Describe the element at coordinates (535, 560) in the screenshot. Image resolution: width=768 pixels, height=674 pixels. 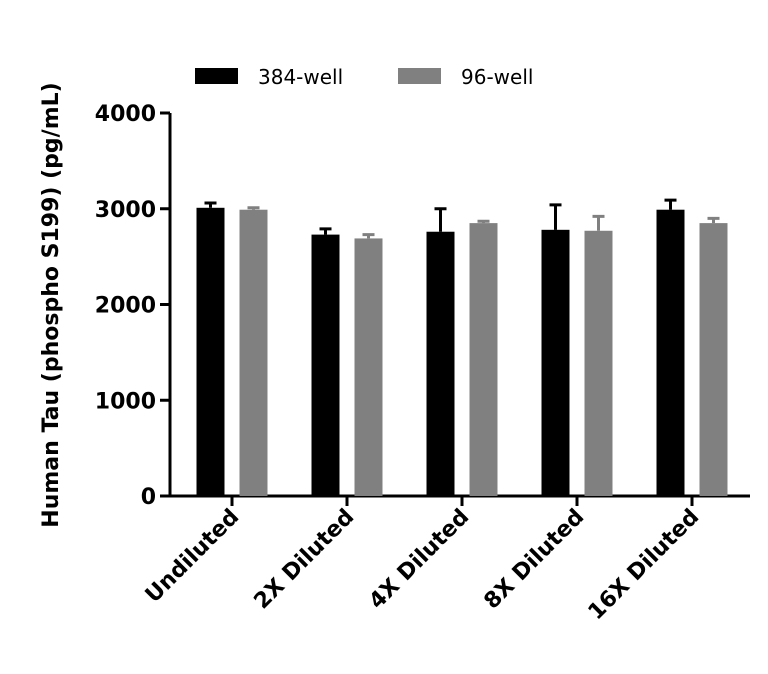
I see `x-tick-label: 8X Diluted` at that location.